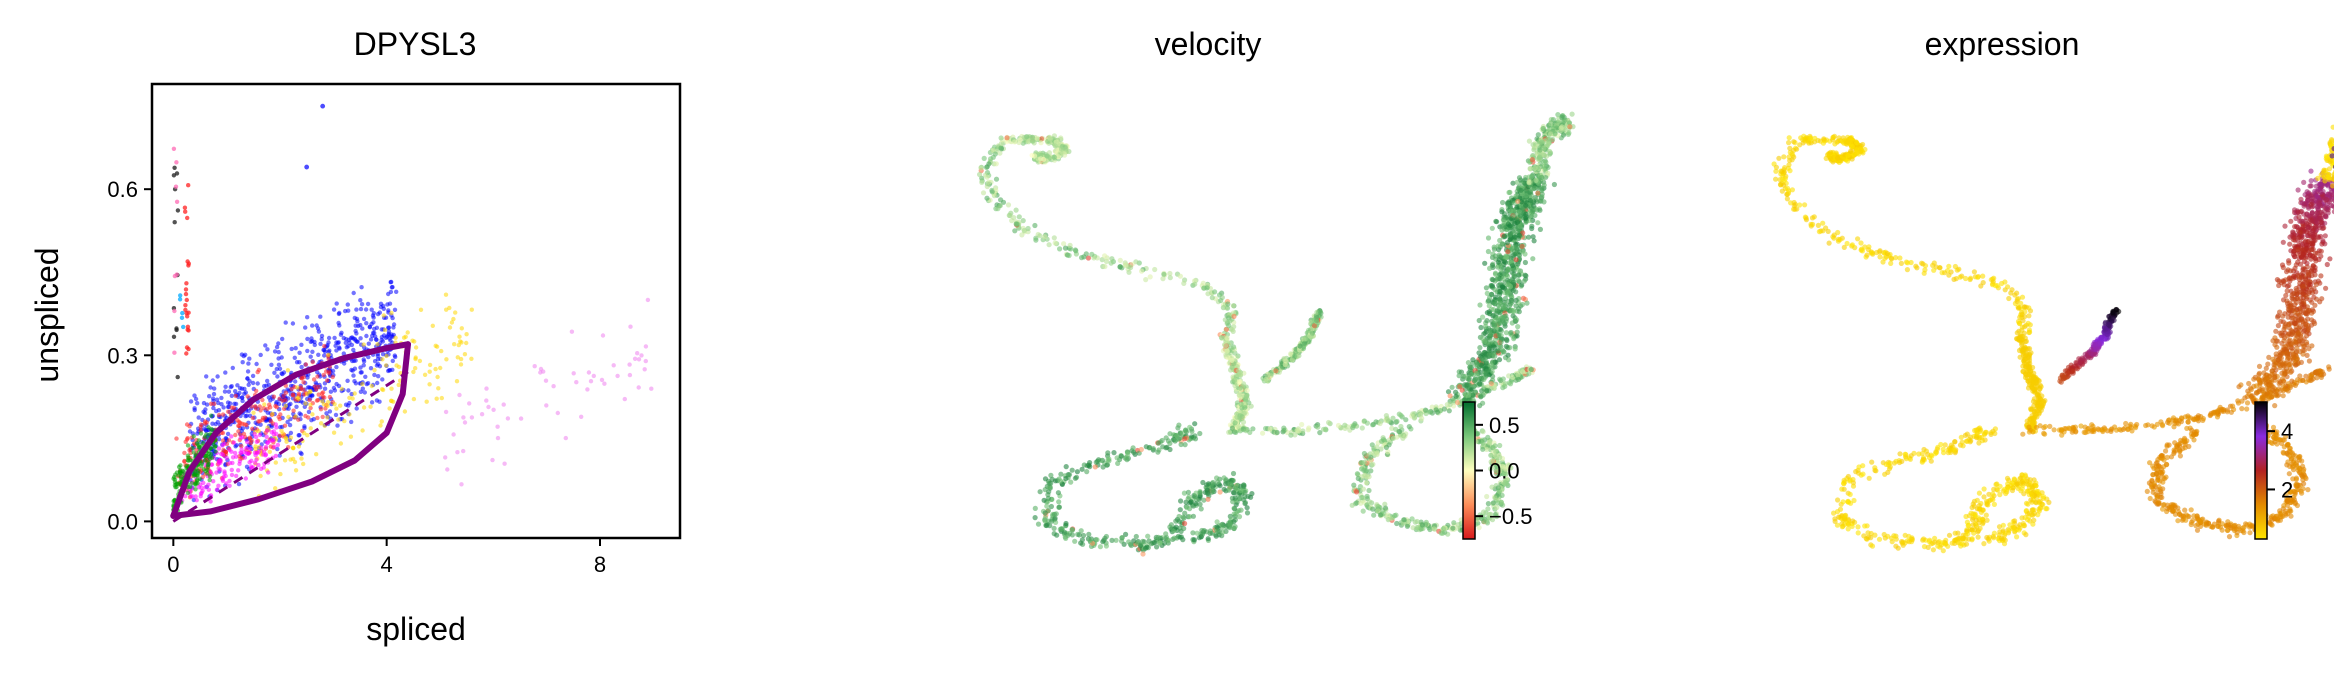 Image resolution: width=2334 pixels, height=679 pixels. Describe the element at coordinates (122, 189) in the screenshot. I see `y-tick-label: 0.6` at that location.